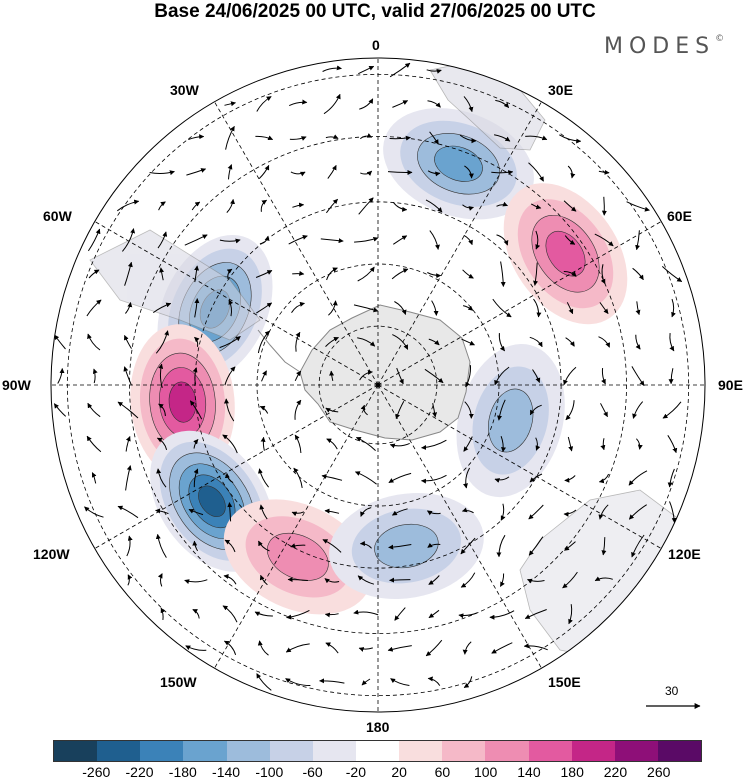 Image resolution: width=750 pixels, height=783 pixels. I want to click on lon-label-30w: 30W, so click(184, 90).